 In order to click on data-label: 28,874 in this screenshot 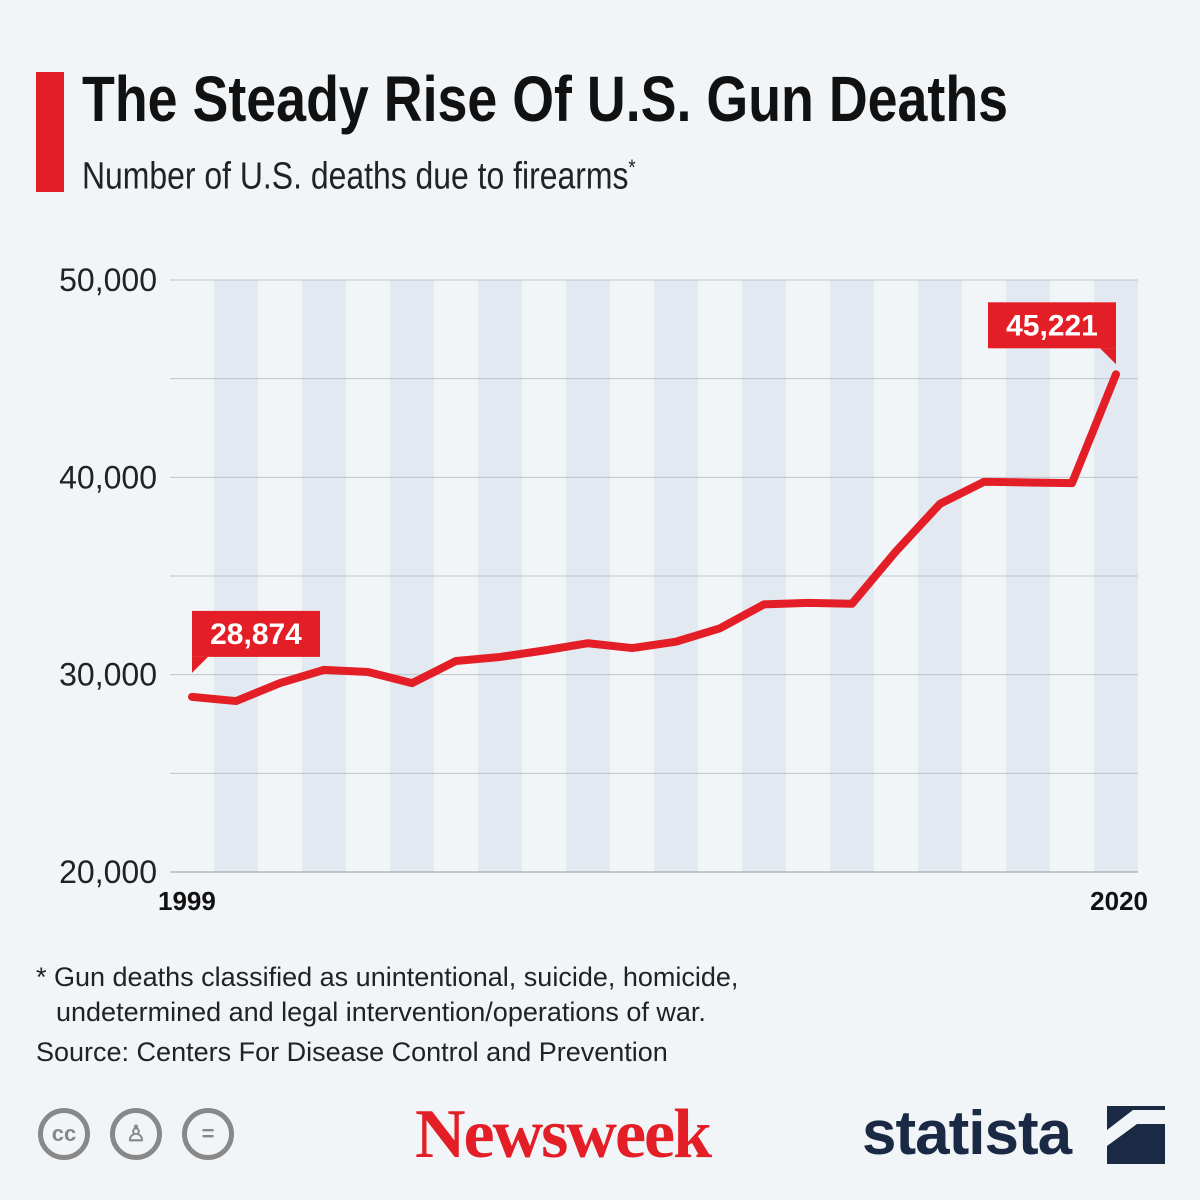, I will do `click(256, 634)`.